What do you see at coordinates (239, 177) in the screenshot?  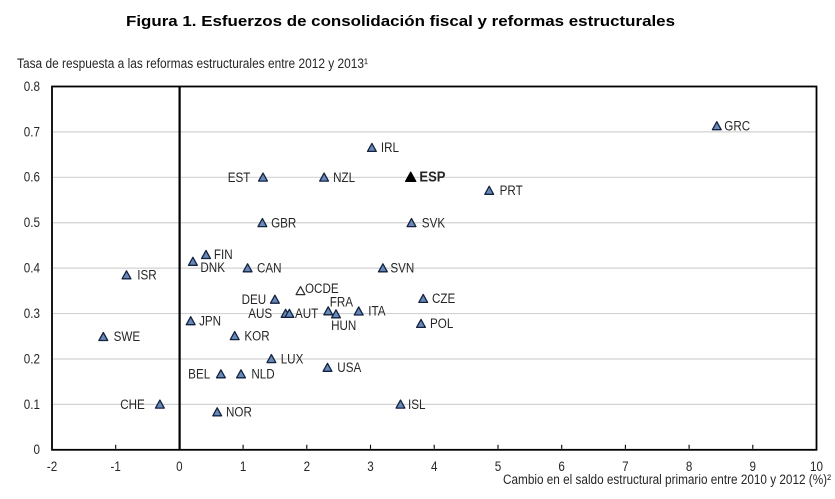 I see `svg-text: EST` at bounding box center [239, 177].